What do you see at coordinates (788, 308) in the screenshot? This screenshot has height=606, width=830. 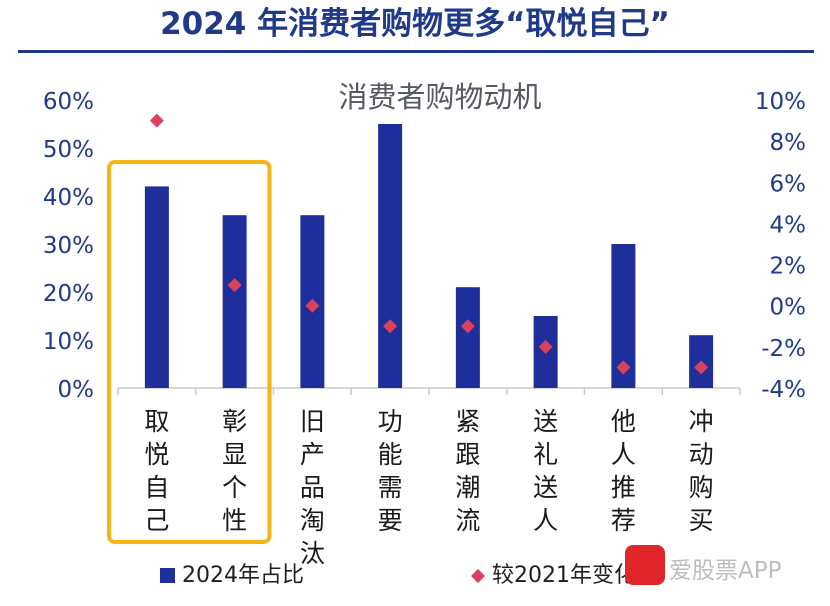 I see `right-axis-tick-label: 0%` at bounding box center [788, 308].